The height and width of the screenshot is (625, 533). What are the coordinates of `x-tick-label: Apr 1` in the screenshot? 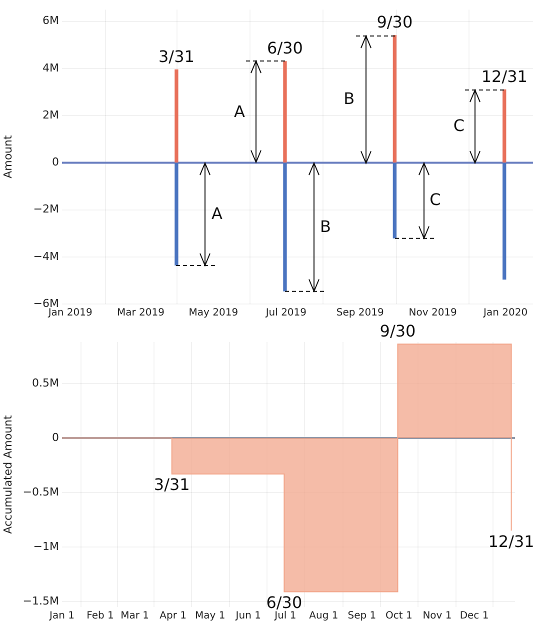 It's located at (173, 616).